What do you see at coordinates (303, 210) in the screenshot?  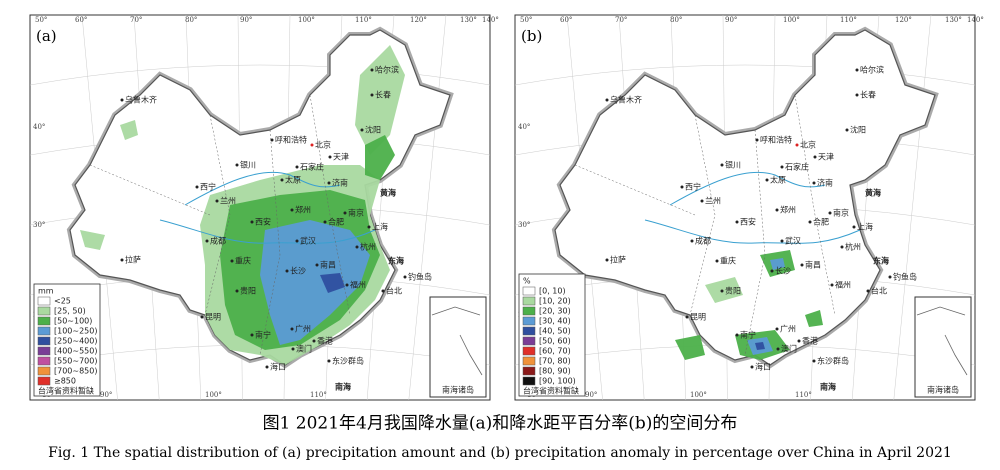 I see `city-label: 郑州` at bounding box center [303, 210].